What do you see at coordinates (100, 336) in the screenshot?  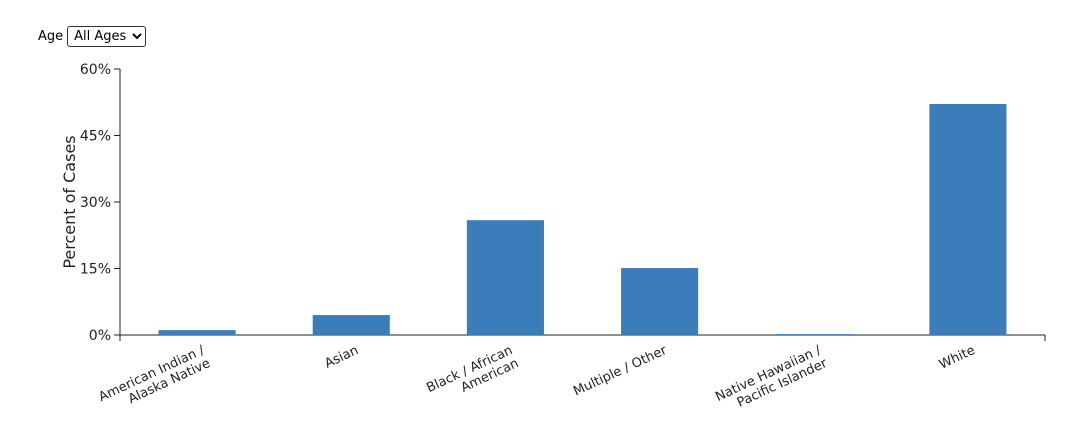 I see `y-tick-label: 0%` at bounding box center [100, 336].